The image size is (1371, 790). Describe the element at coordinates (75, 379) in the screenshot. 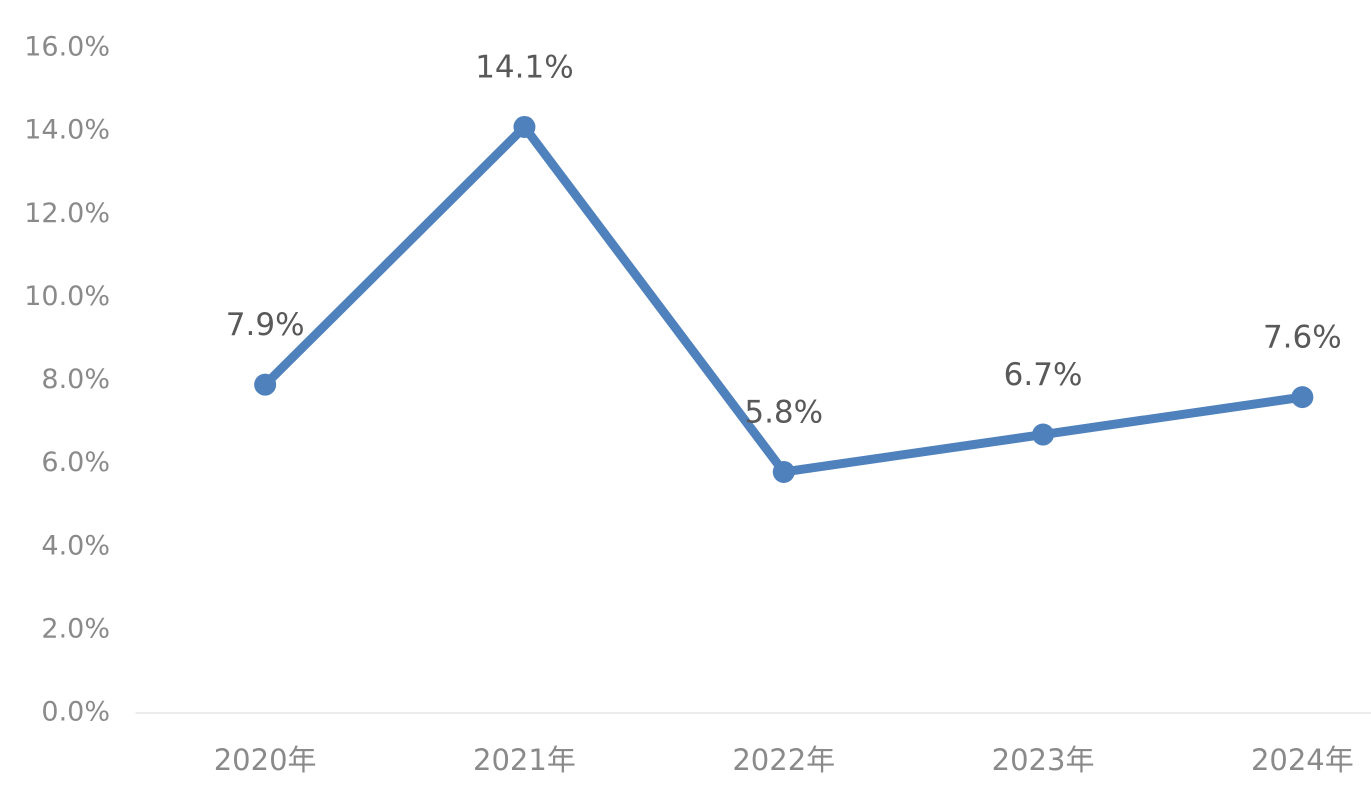

I see `y-tick-label: 8.0%` at that location.